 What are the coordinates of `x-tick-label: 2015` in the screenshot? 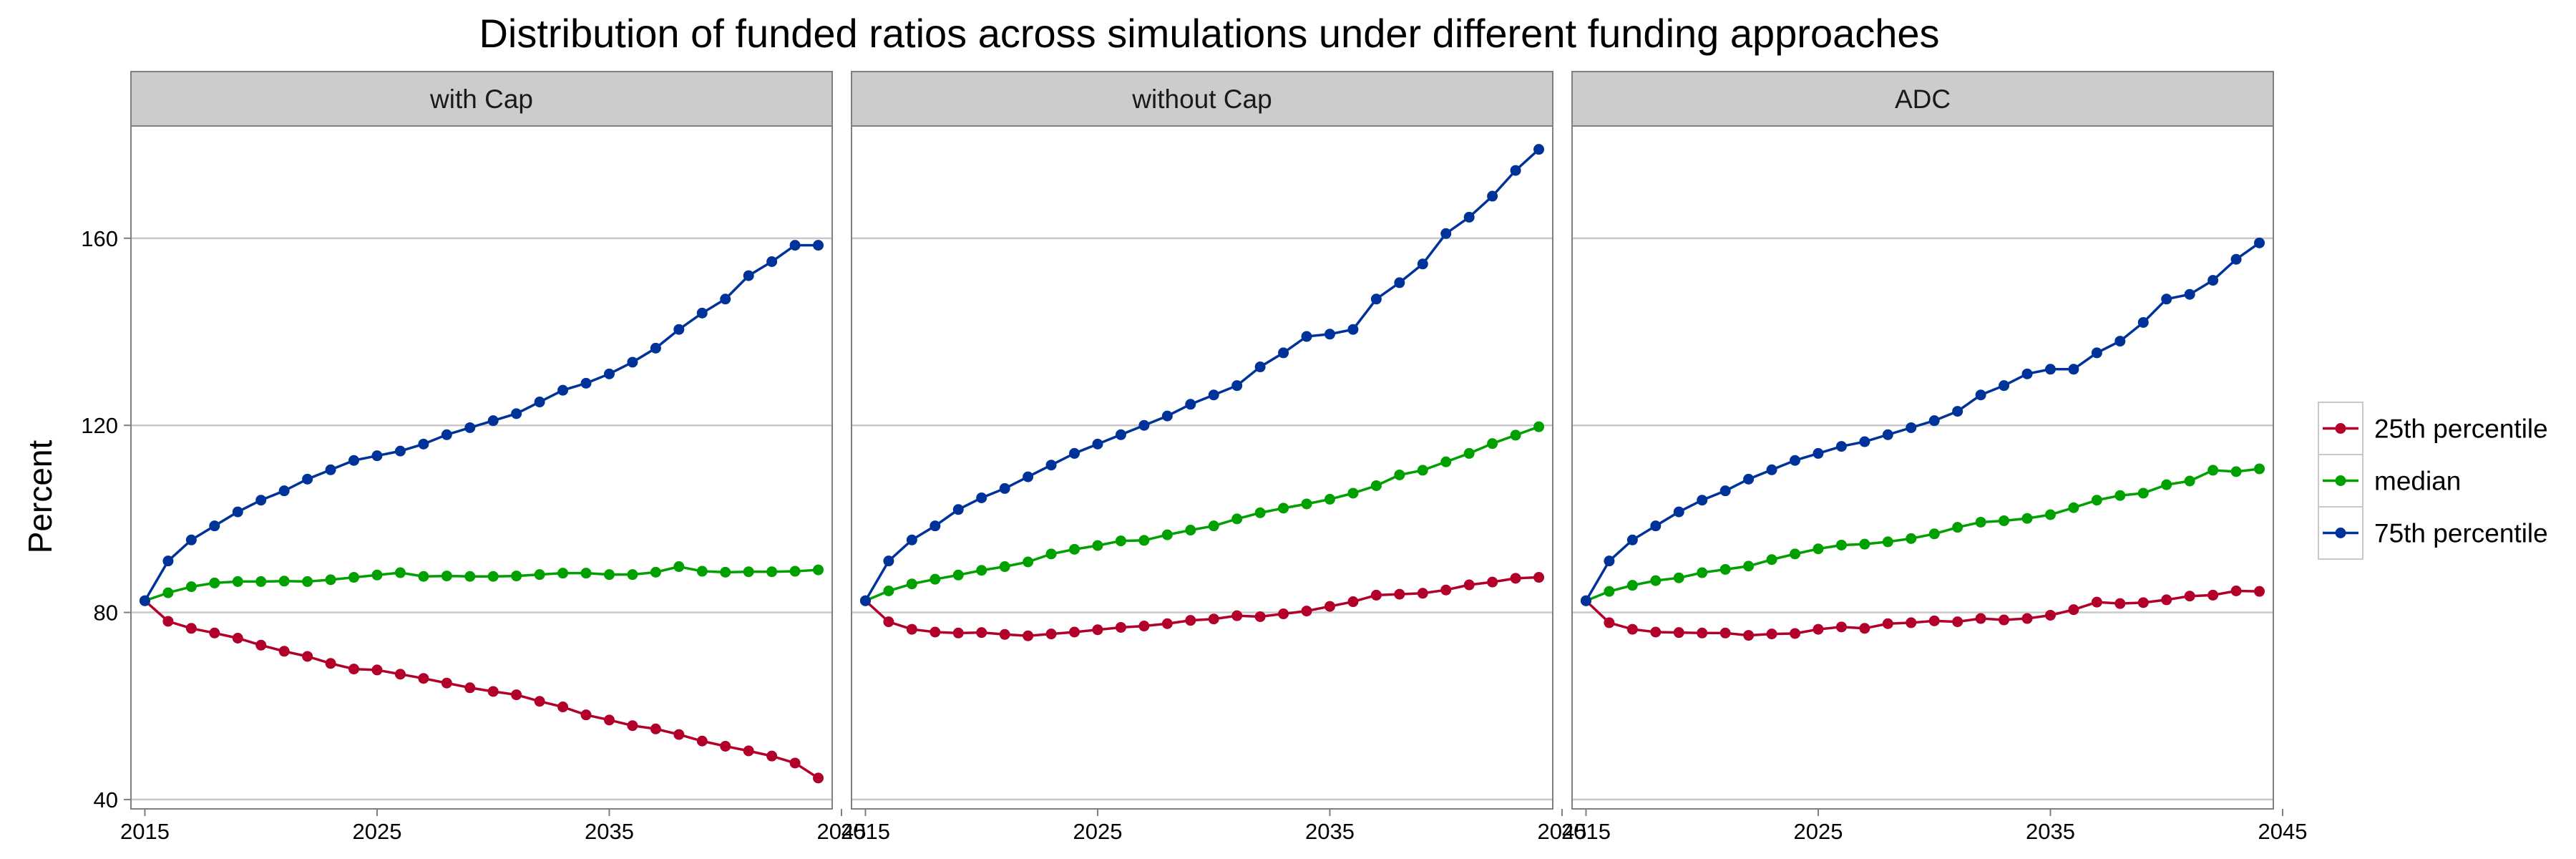 It's located at (145, 831).